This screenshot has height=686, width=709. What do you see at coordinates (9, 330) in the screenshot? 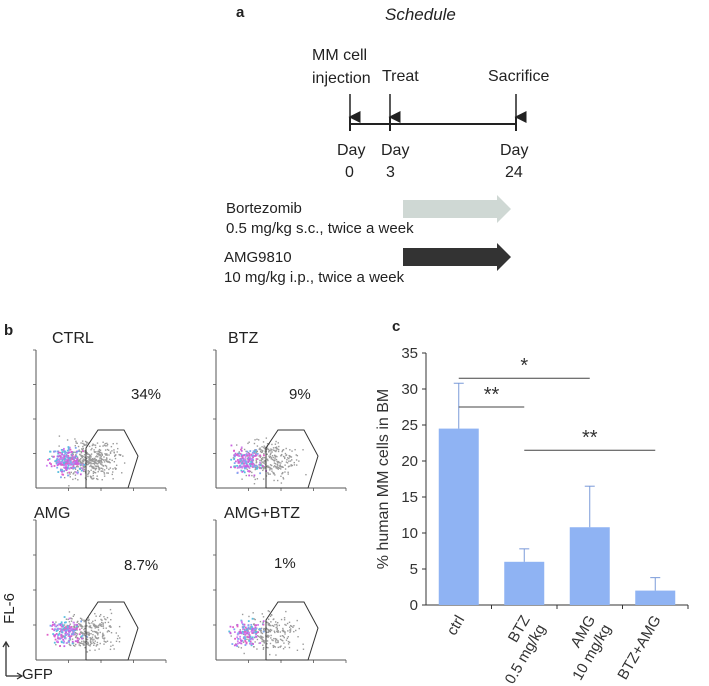
I see `panel-b-letter: b` at bounding box center [9, 330].